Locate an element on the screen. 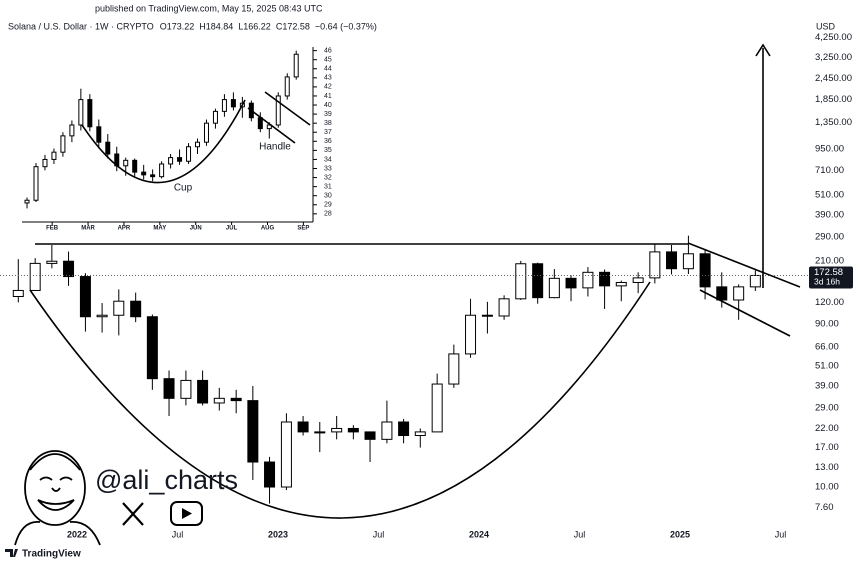  ohlc-legend: H184.84 is located at coordinates (216, 26).